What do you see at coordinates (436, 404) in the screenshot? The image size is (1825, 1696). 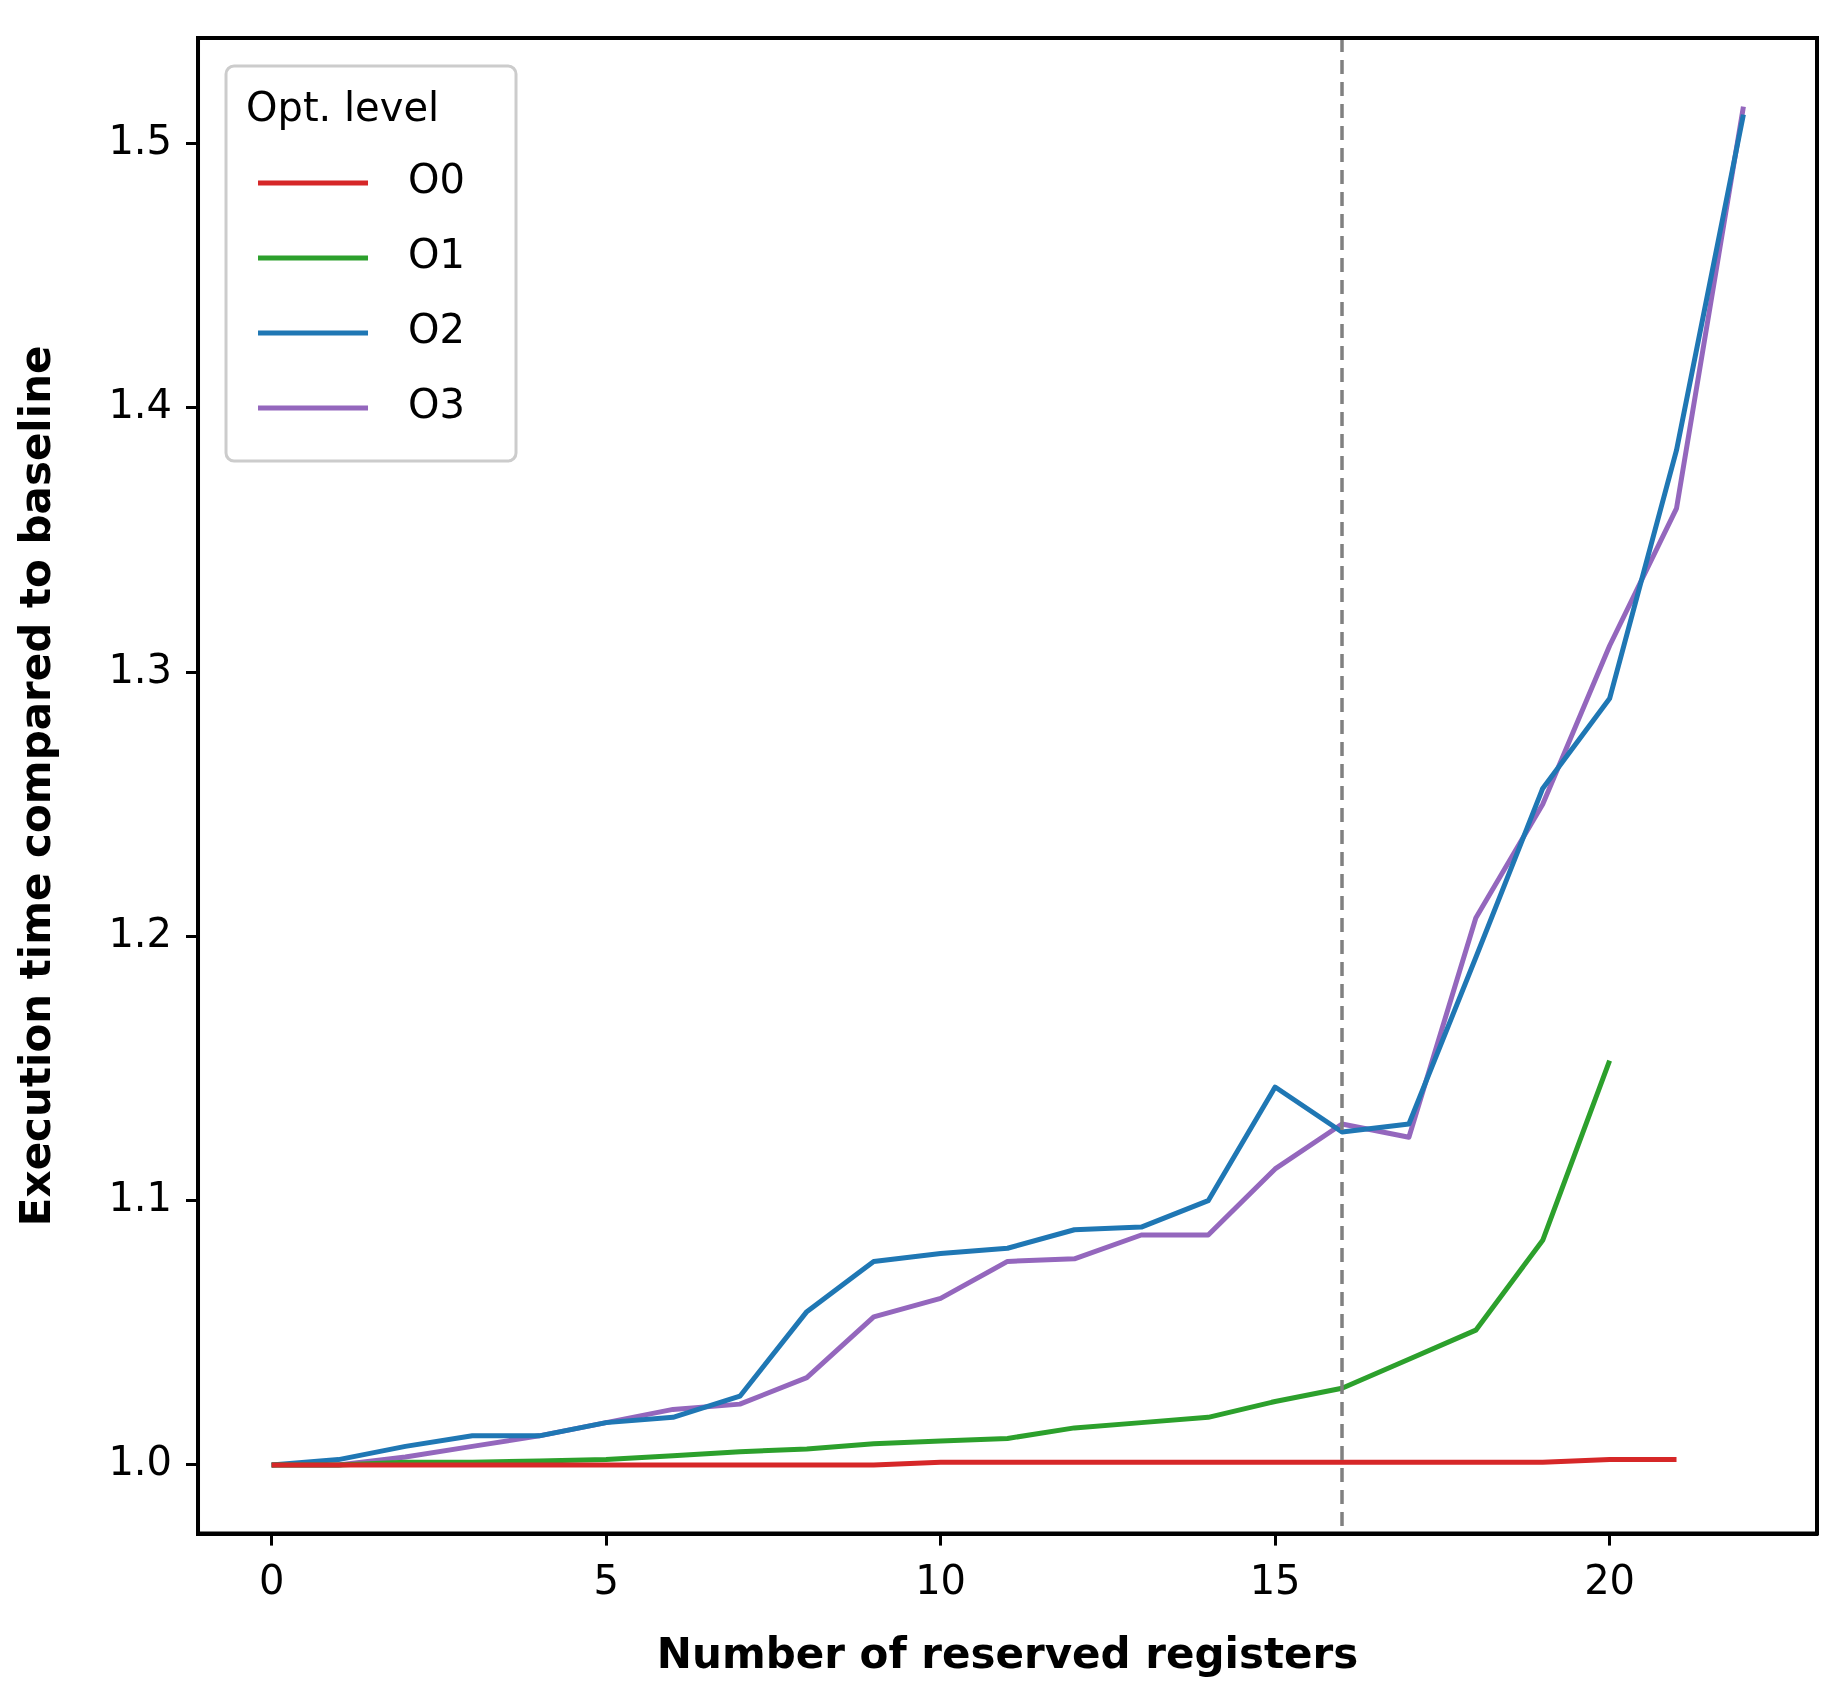 I see `legend-label: O3` at bounding box center [436, 404].